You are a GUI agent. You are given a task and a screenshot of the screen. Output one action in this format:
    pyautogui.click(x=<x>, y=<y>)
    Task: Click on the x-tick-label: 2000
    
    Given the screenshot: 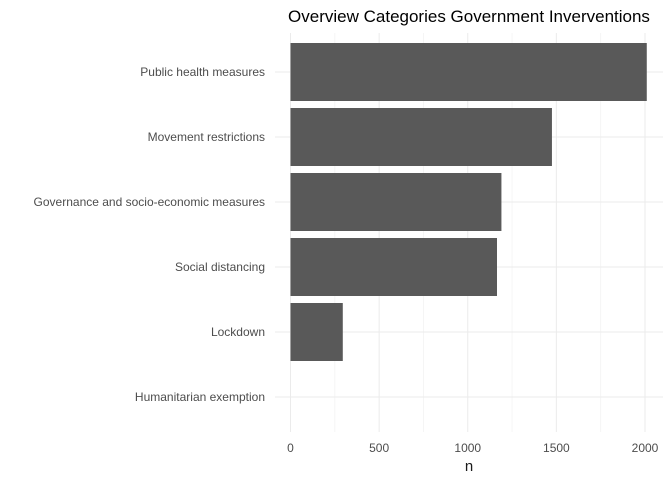 What is the action you would take?
    pyautogui.click(x=645, y=448)
    